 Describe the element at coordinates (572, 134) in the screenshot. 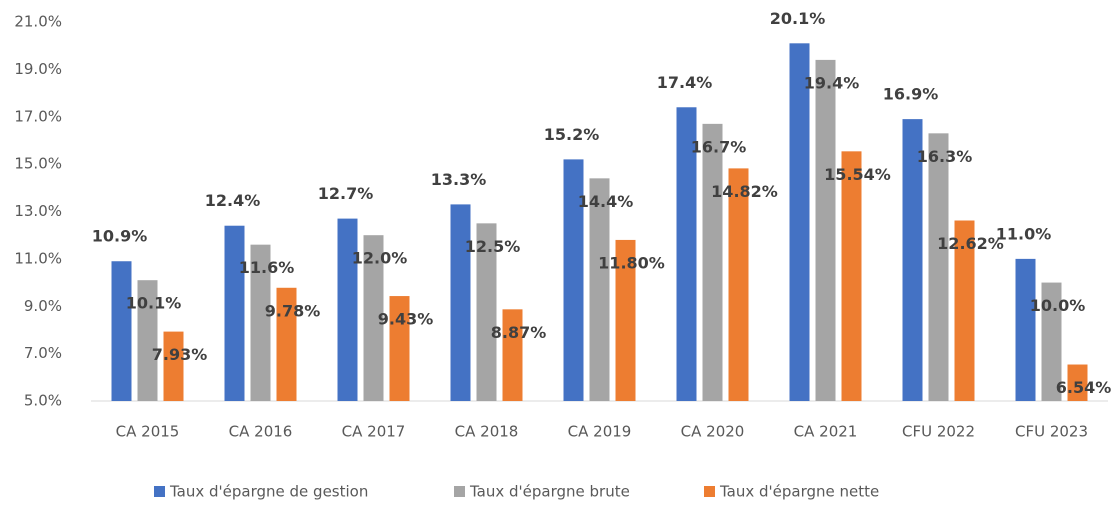

I see `data-label: 15.2%` at that location.